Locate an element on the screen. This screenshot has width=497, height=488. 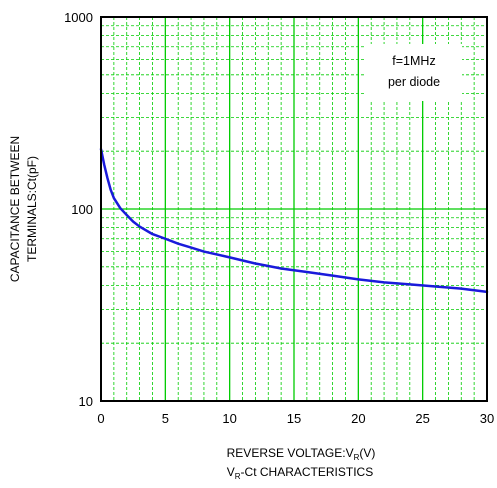
x-tick-label: 30 is located at coordinates (487, 418).